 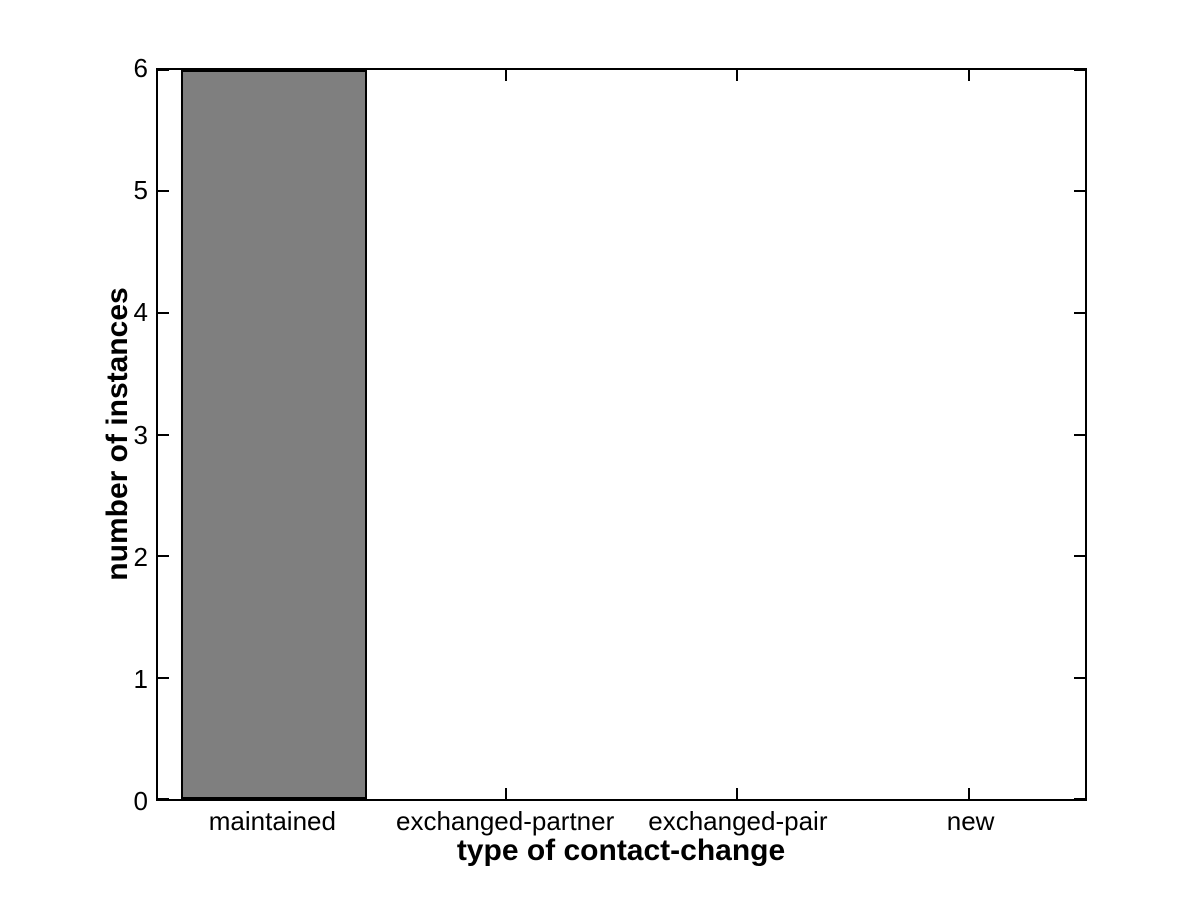 I want to click on x-tick-label-exchanged-pair: exchanged-pair, so click(x=738, y=821).